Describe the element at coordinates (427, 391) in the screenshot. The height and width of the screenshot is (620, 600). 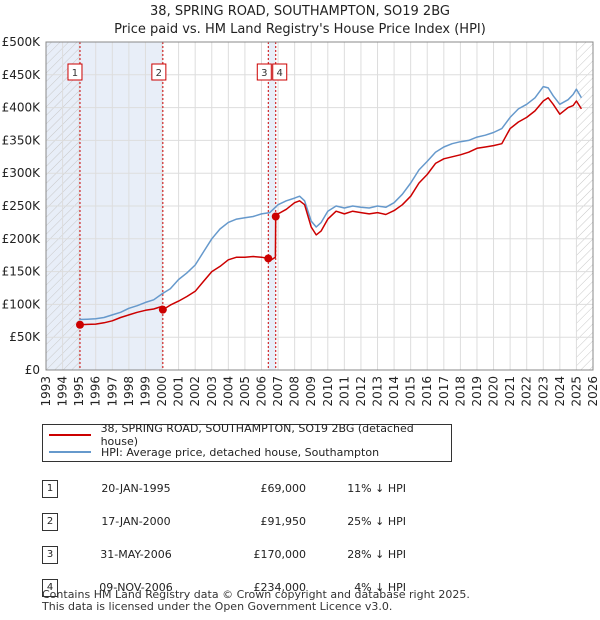
I see `x-tick-label: 2016` at that location.